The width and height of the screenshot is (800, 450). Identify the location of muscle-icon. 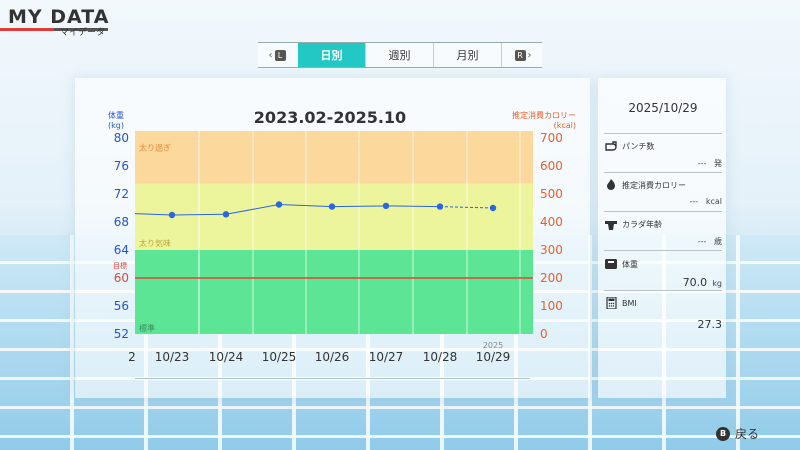
(611, 225).